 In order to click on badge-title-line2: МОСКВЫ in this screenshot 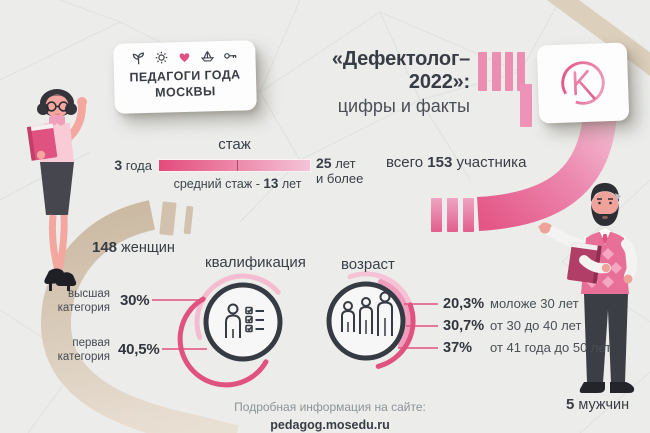, I will do `click(185, 92)`.